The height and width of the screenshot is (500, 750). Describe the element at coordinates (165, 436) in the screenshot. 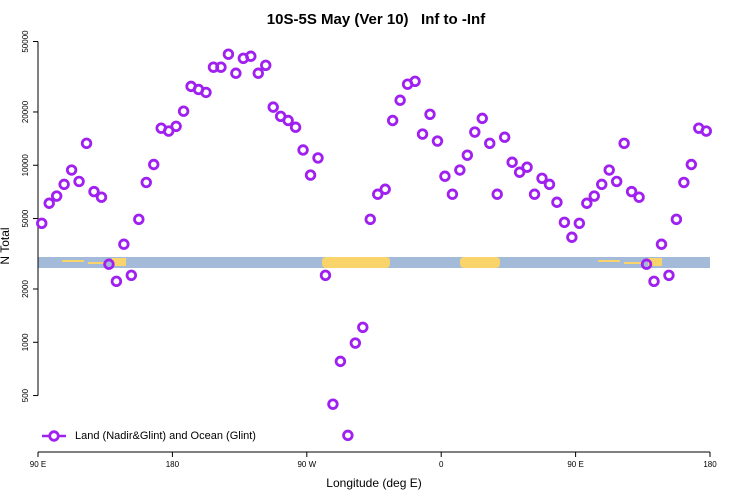

I see `legend-label: Land (Nadir&Glint) and Ocean (Glint)` at that location.